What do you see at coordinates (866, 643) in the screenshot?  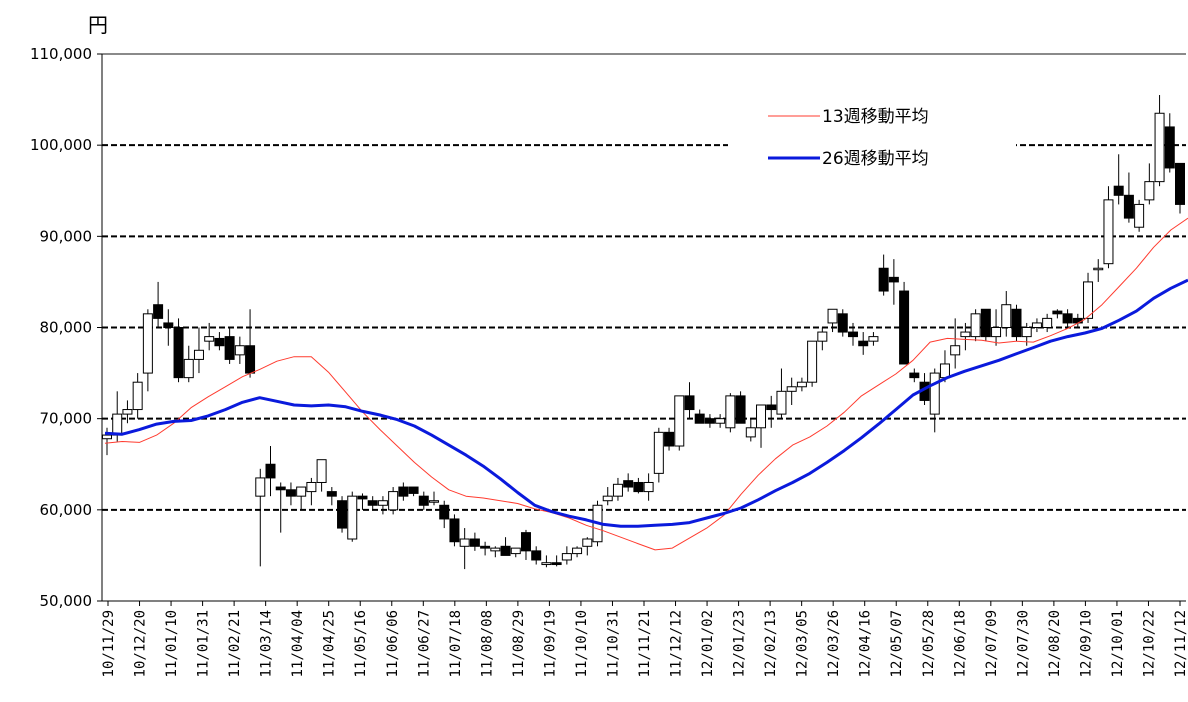 I see `x-tick-label: 12/04/16` at bounding box center [866, 643].